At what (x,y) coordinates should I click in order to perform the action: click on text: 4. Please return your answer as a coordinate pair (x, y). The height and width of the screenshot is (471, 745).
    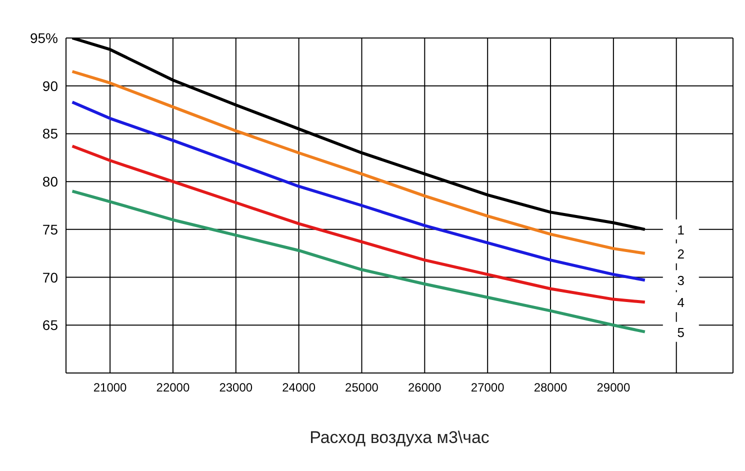
    Looking at the image, I should click on (681, 302).